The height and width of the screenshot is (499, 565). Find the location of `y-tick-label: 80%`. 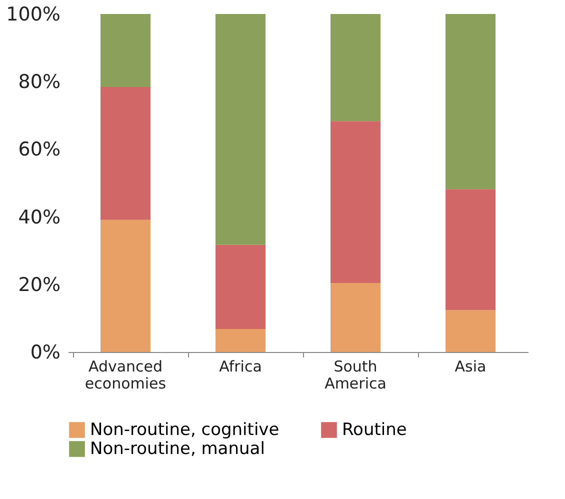

y-tick-label: 80% is located at coordinates (39, 82).